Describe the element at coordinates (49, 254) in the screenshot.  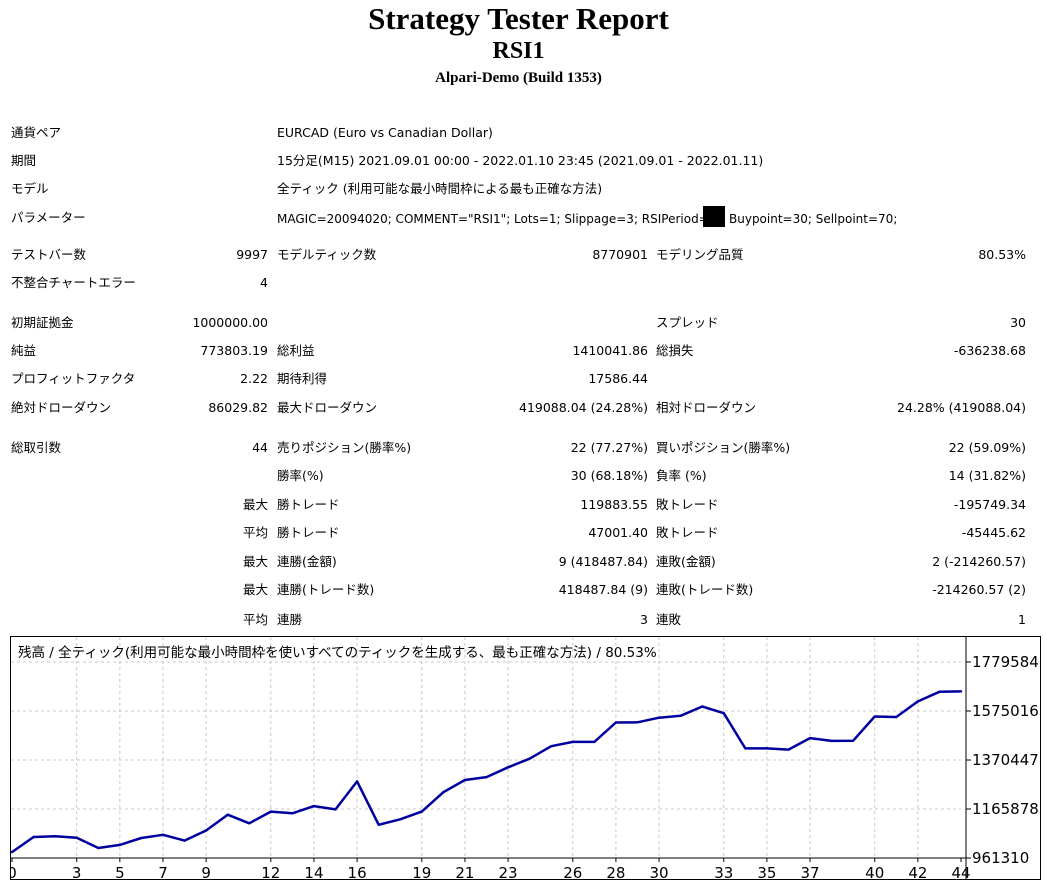
I see `test-bars-label: テストバー数` at that location.